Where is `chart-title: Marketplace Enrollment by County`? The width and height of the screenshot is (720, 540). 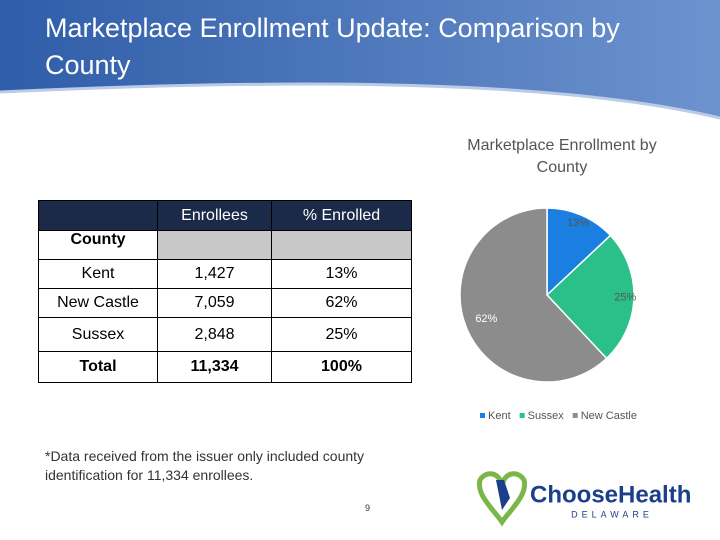 chart-title: Marketplace Enrollment by County is located at coordinates (561, 156).